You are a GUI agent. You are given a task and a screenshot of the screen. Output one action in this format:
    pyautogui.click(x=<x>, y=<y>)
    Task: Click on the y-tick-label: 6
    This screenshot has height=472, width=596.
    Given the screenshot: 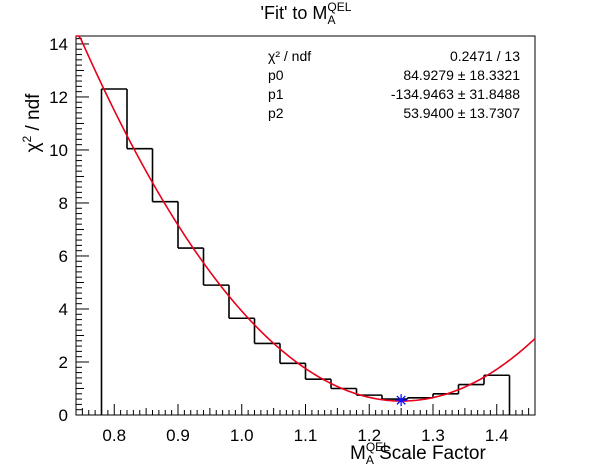 What is the action you would take?
    pyautogui.click(x=63, y=256)
    